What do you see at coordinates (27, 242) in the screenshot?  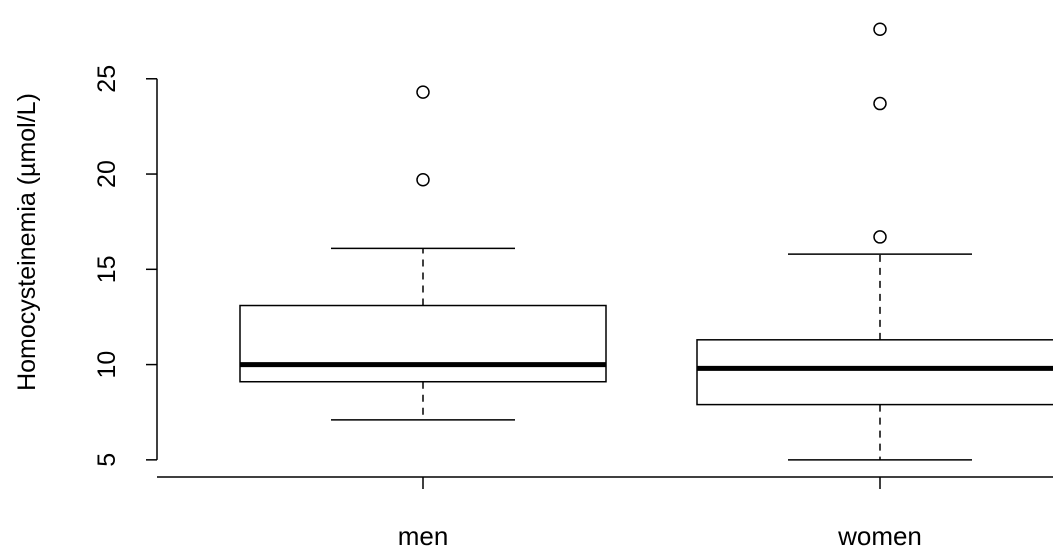 I see `y-axis-label: Homocysteinemia (µmol/L)` at bounding box center [27, 242].